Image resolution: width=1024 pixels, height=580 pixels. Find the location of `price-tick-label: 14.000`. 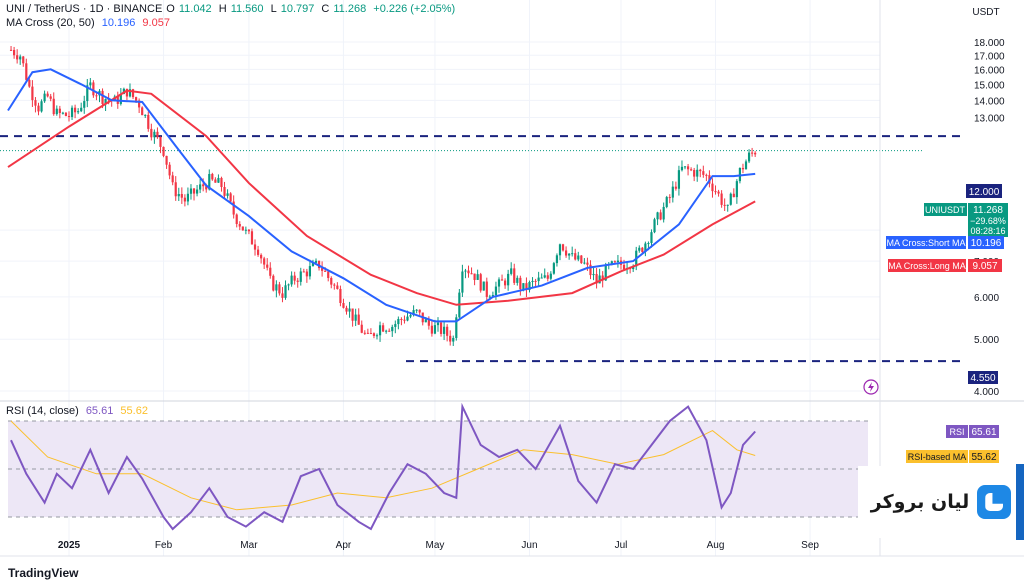

price-tick-label: 14.000 is located at coordinates (989, 101).